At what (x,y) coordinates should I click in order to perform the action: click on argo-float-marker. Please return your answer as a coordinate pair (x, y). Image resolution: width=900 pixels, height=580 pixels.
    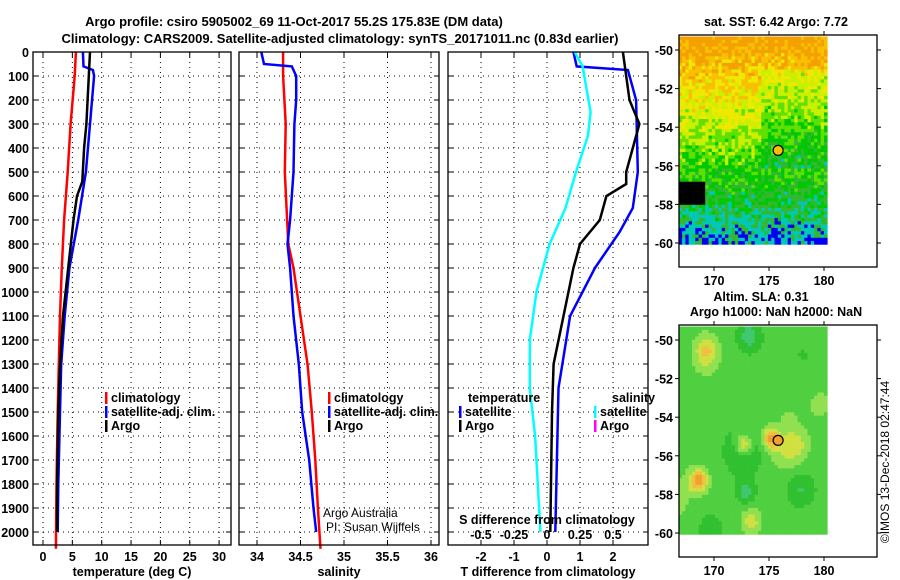
    Looking at the image, I should click on (778, 150).